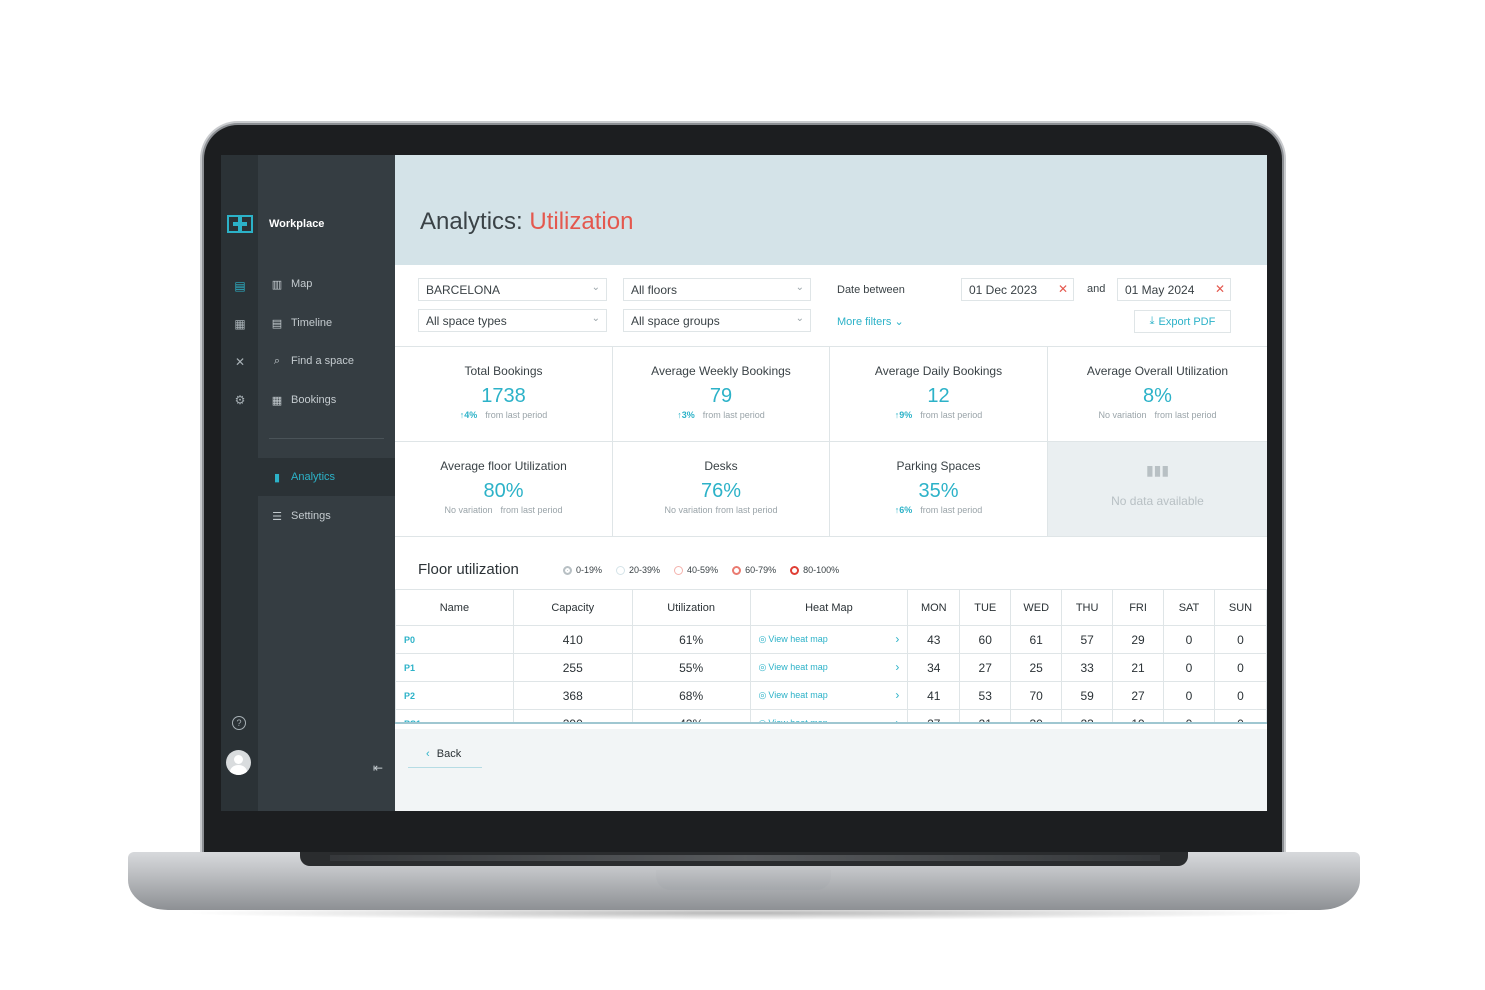  What do you see at coordinates (1189, 607) in the screenshot?
I see `column-header: SAT` at bounding box center [1189, 607].